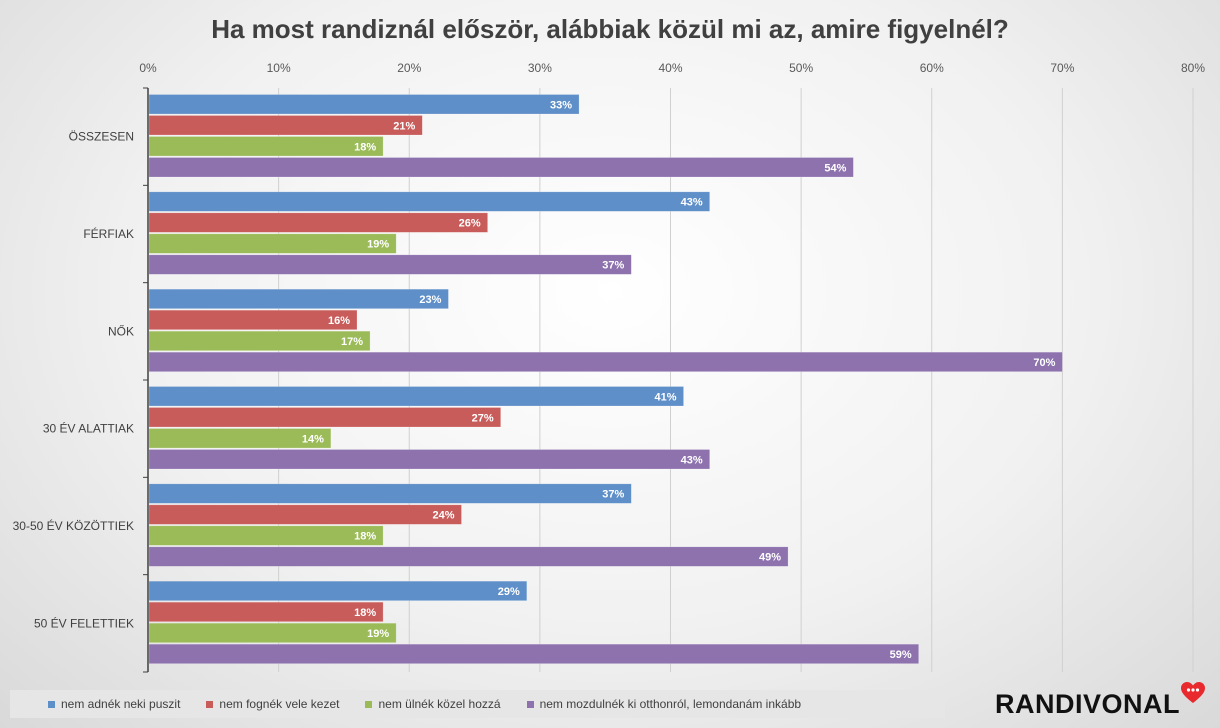 The width and height of the screenshot is (1220, 728). What do you see at coordinates (540, 68) in the screenshot?
I see `x-tick-label: 30%` at bounding box center [540, 68].